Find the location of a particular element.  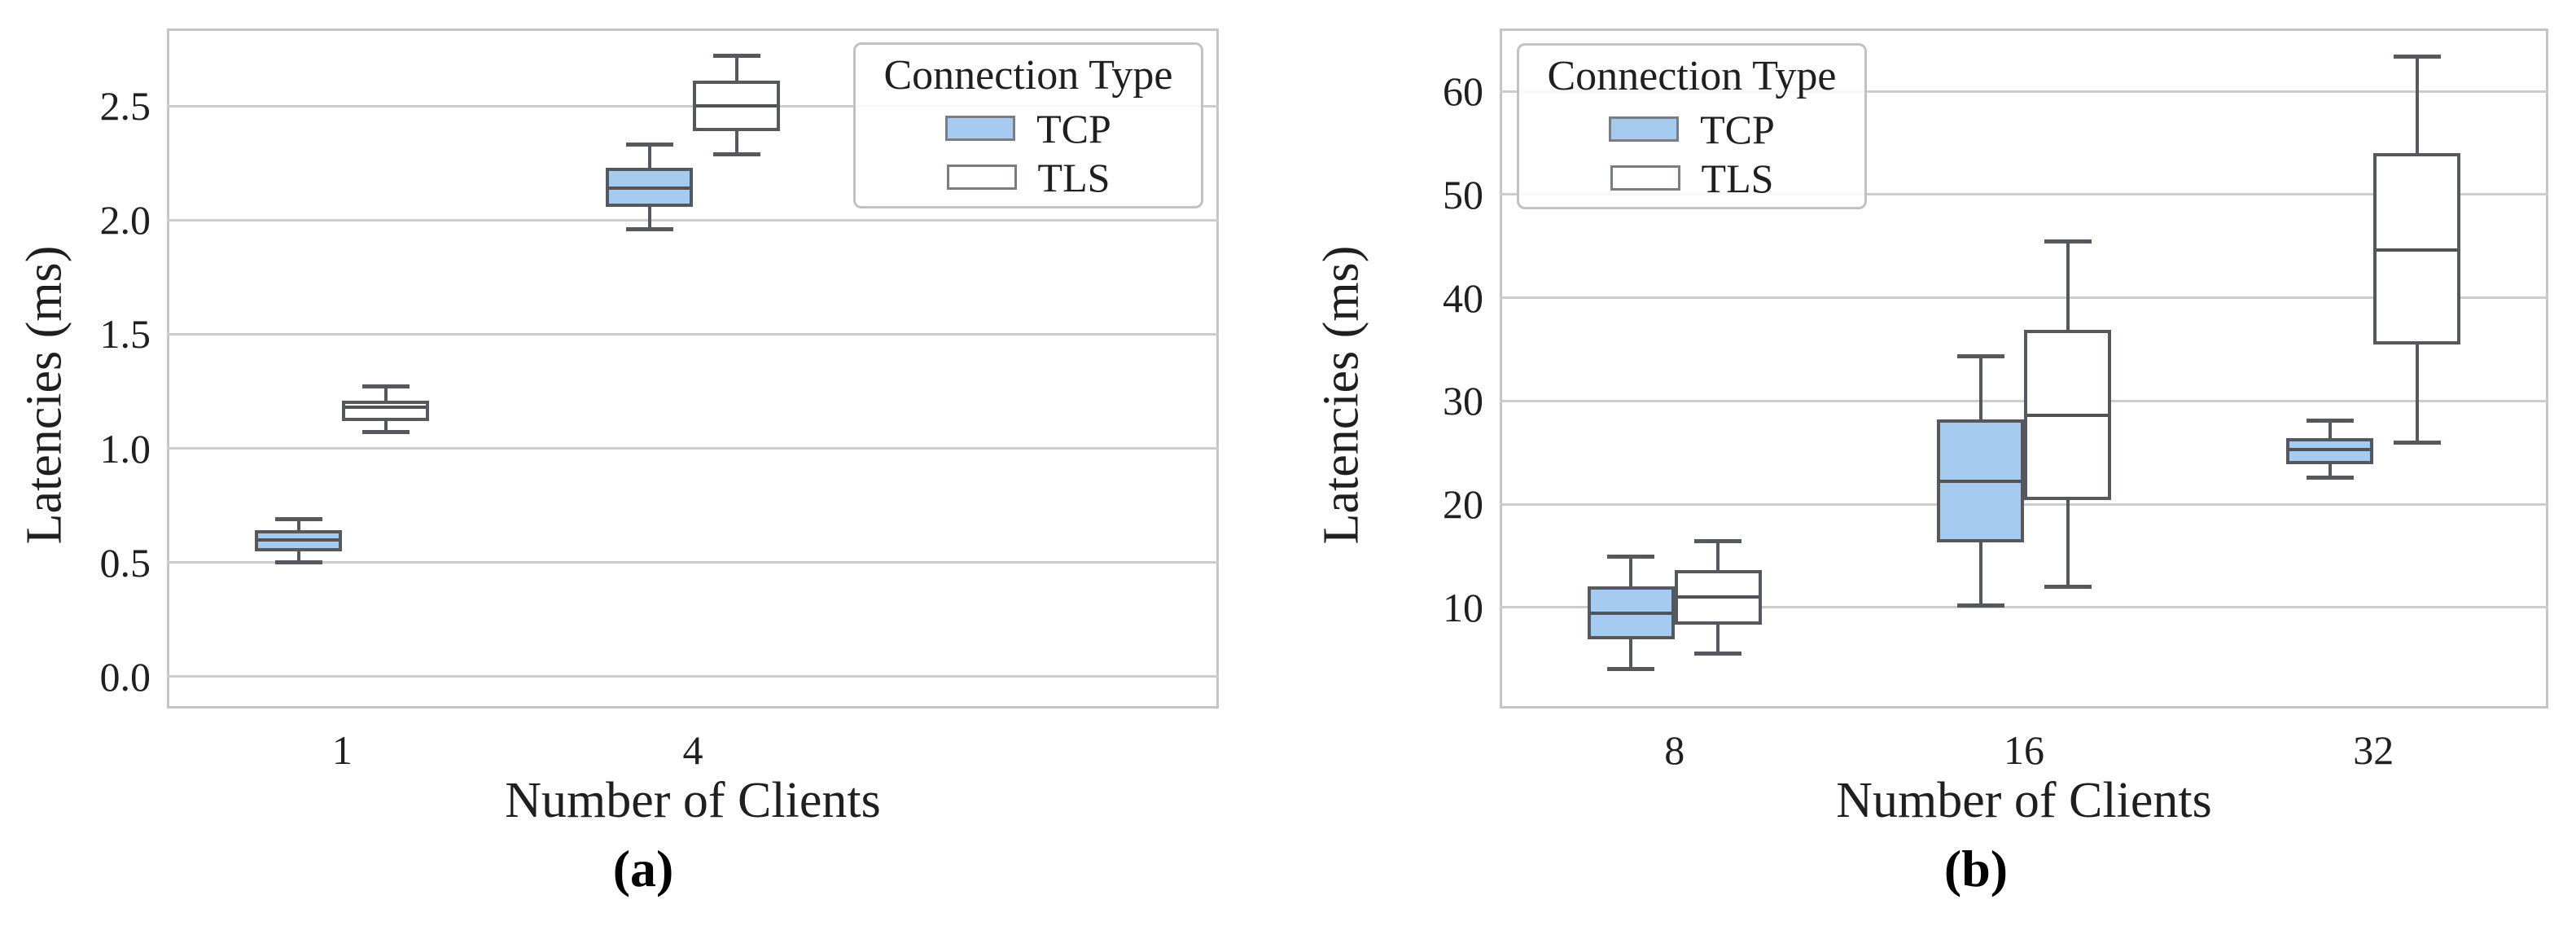

tcp-box-32-lower-cap is located at coordinates (2330, 478).